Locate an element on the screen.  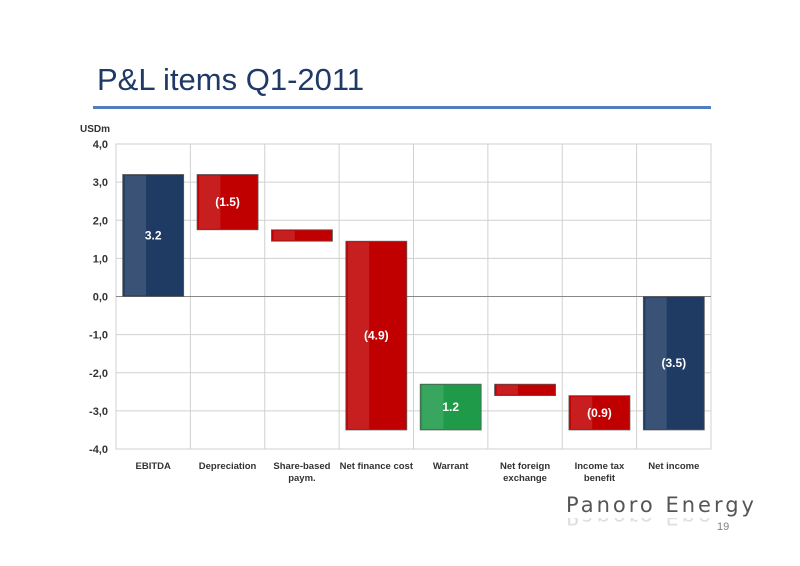
x-tick-label: Net foreign exchange is located at coordinates (525, 472).